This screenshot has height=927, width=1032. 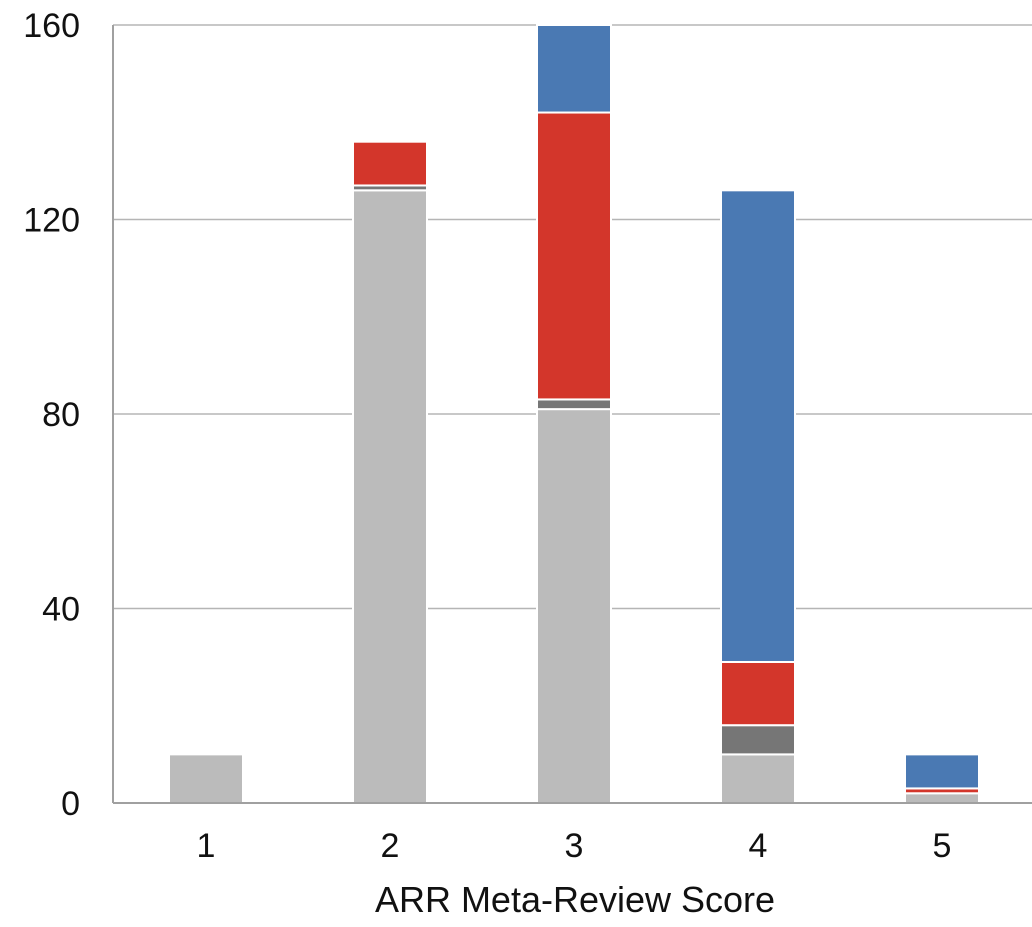 I want to click on x-tick-label-4: 4, so click(x=758, y=846).